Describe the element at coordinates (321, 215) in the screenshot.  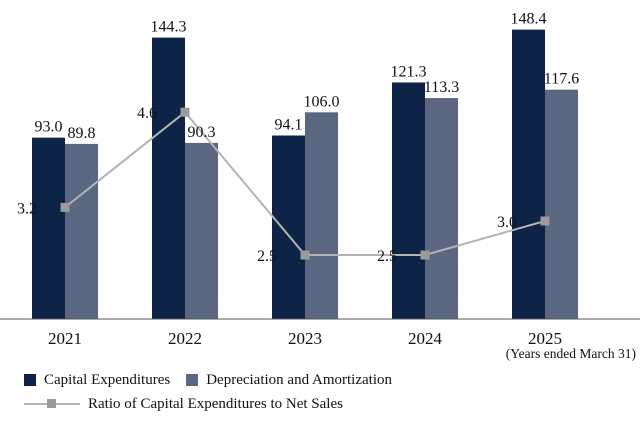
I see `bar-depreciation-2023` at that location.